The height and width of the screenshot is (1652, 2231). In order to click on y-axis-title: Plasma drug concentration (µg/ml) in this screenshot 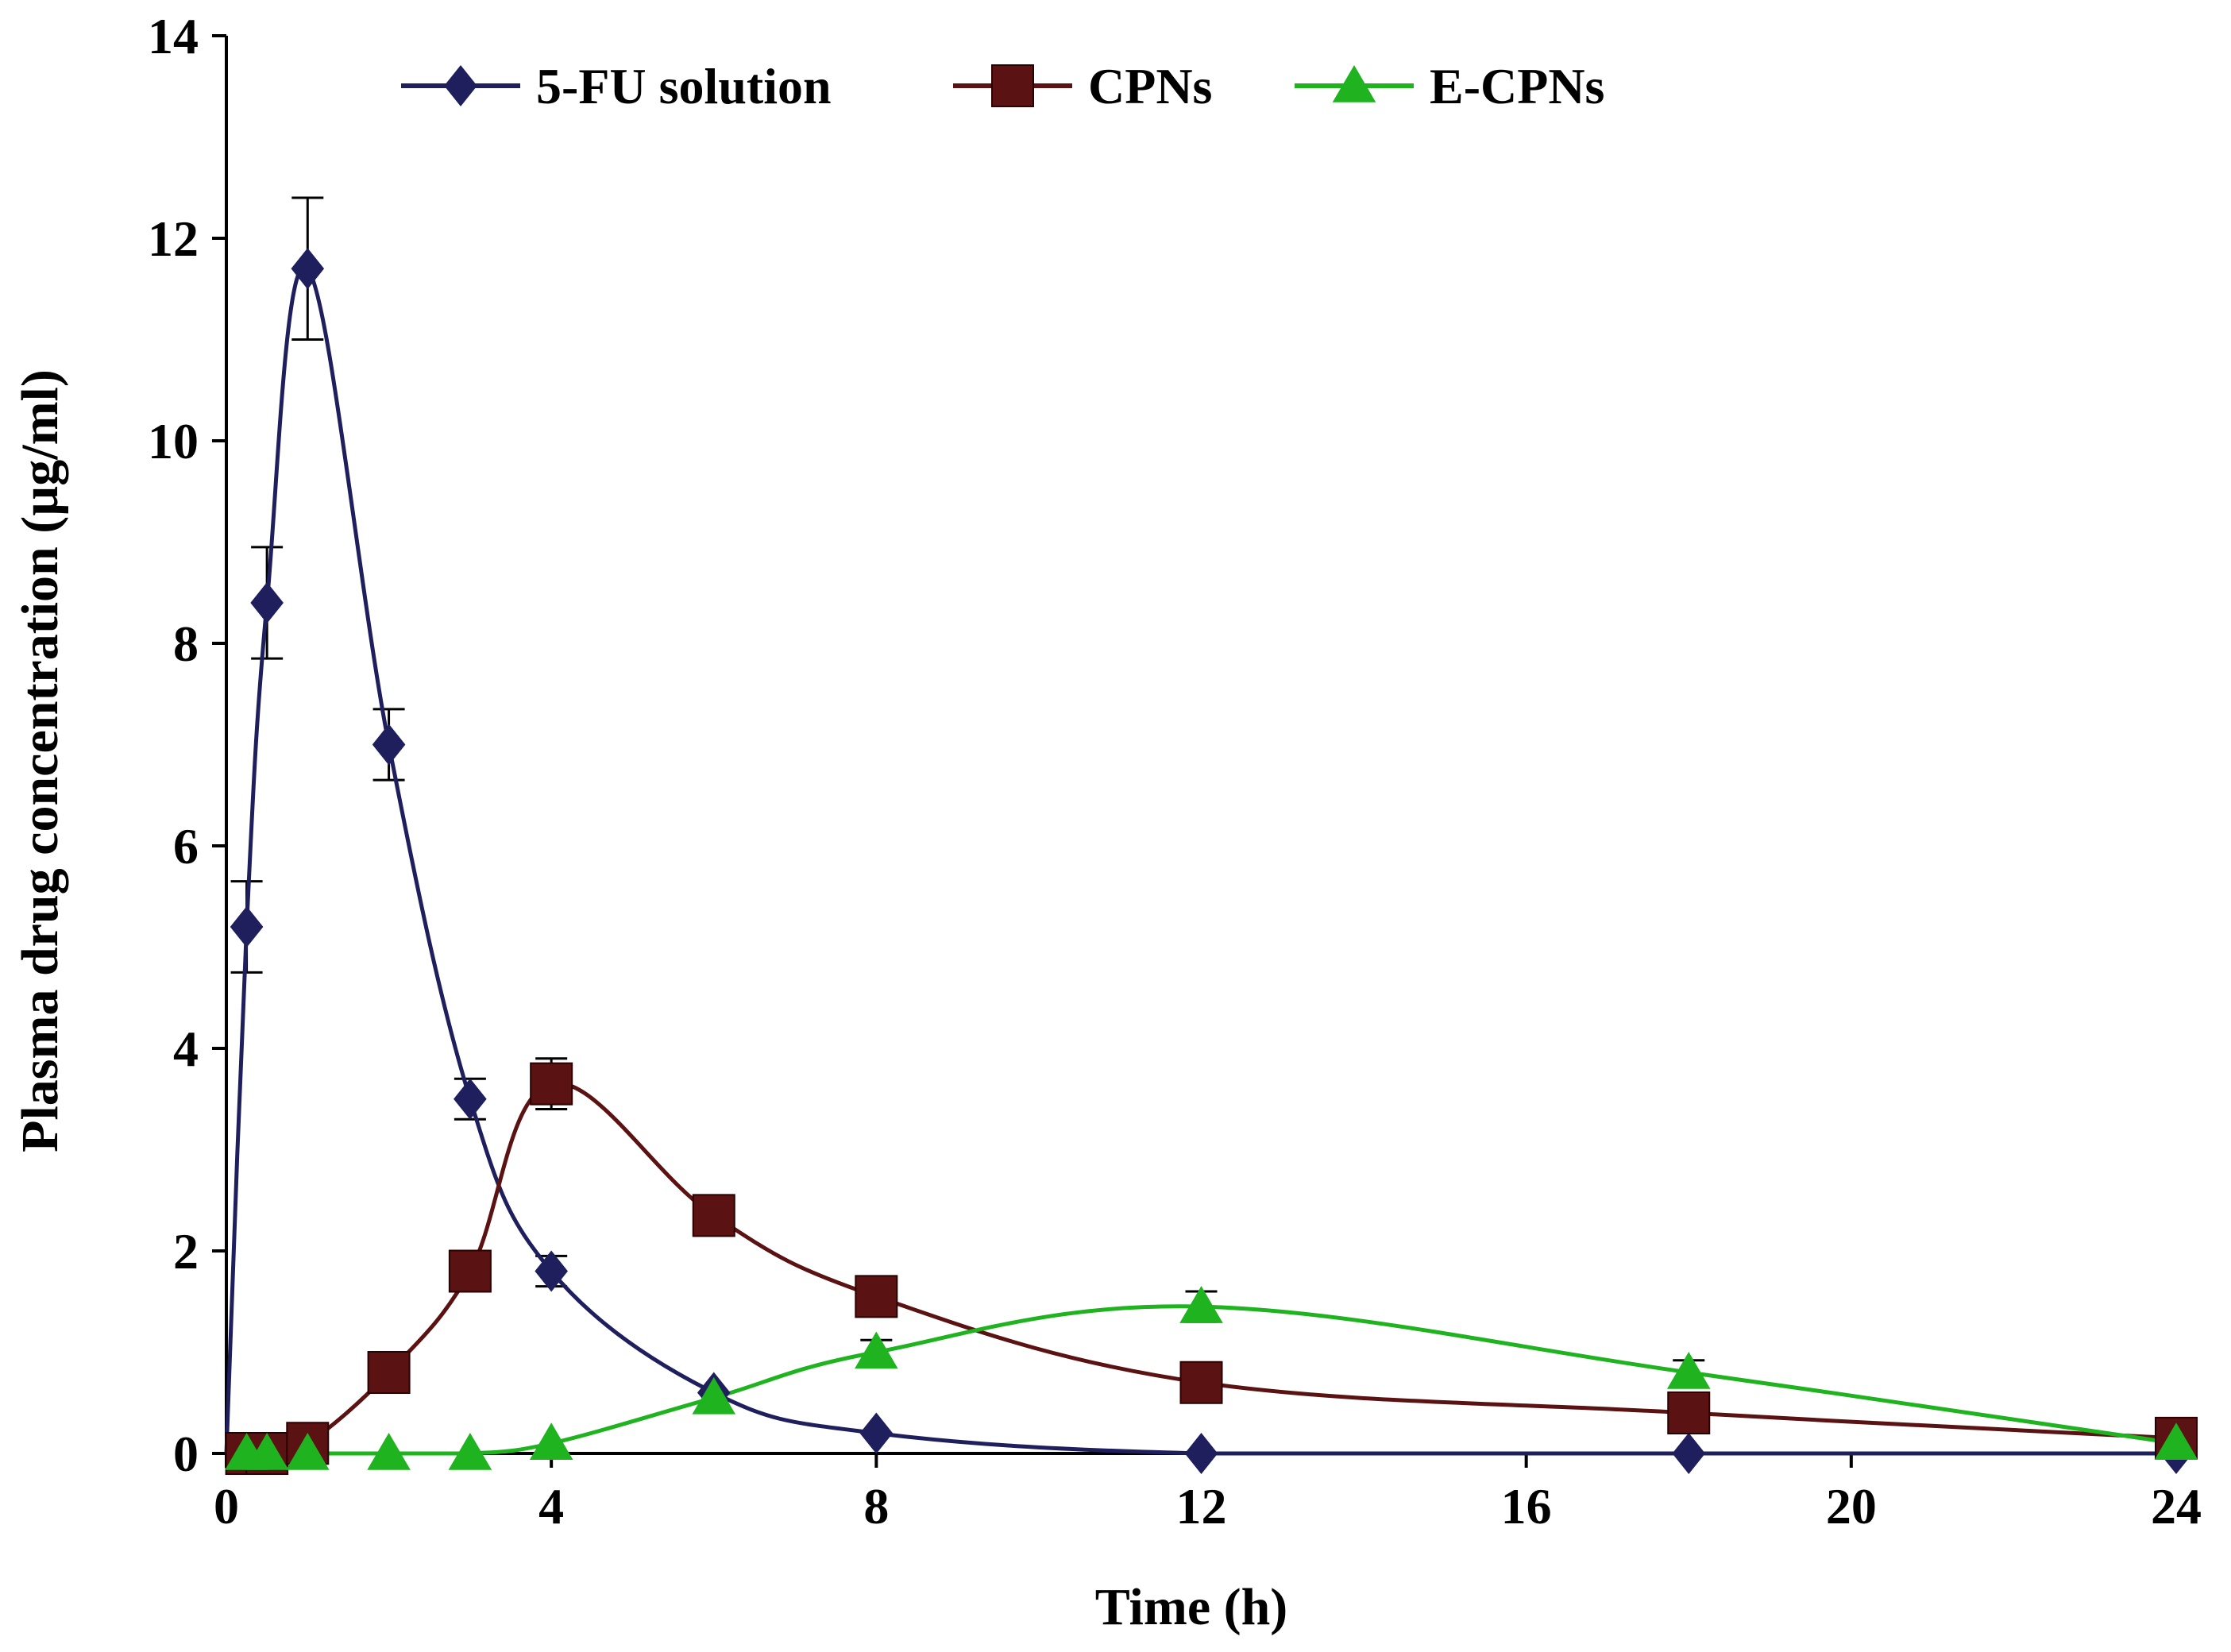, I will do `click(40, 760)`.